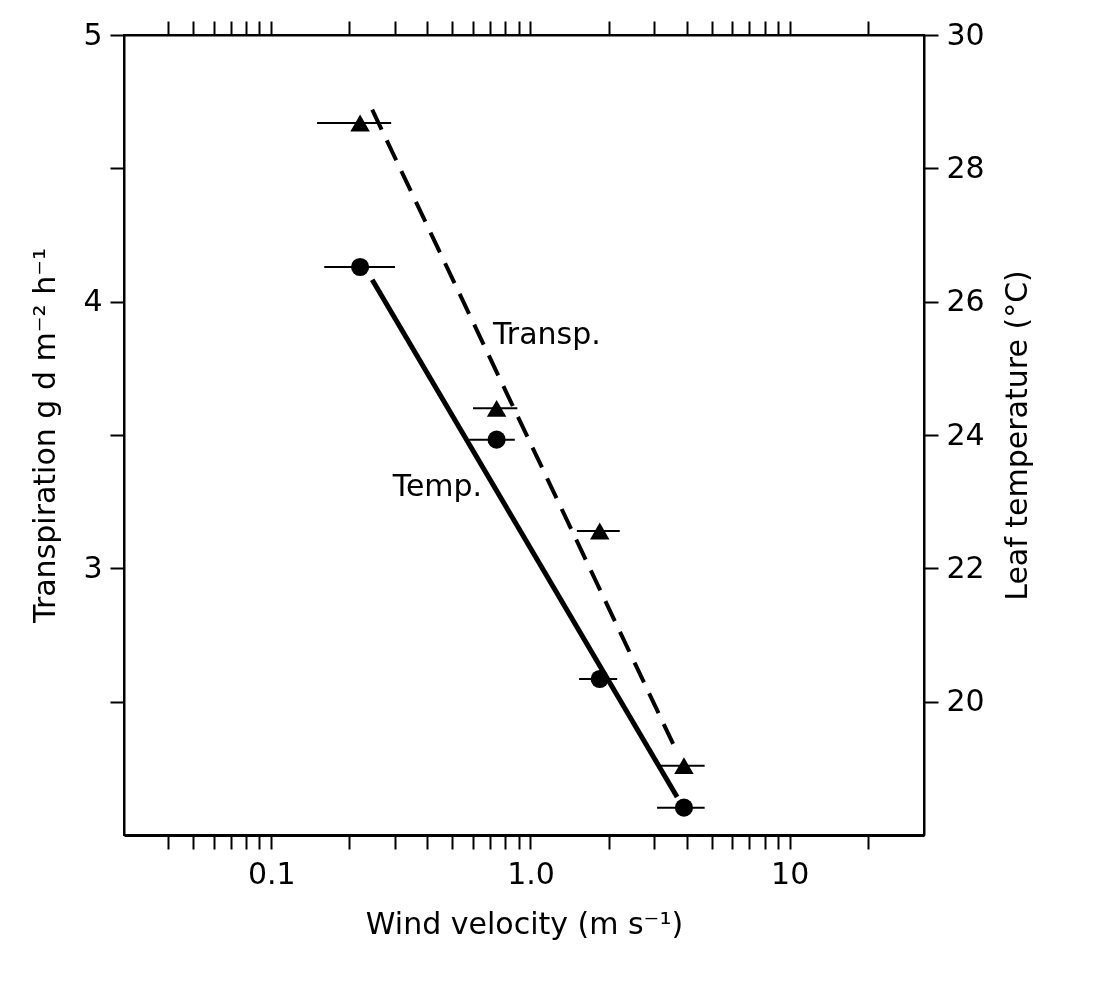 The image size is (1107, 995). I want to click on y-axis-title: Transpiration g d m⁻² h⁻¹, so click(45, 436).